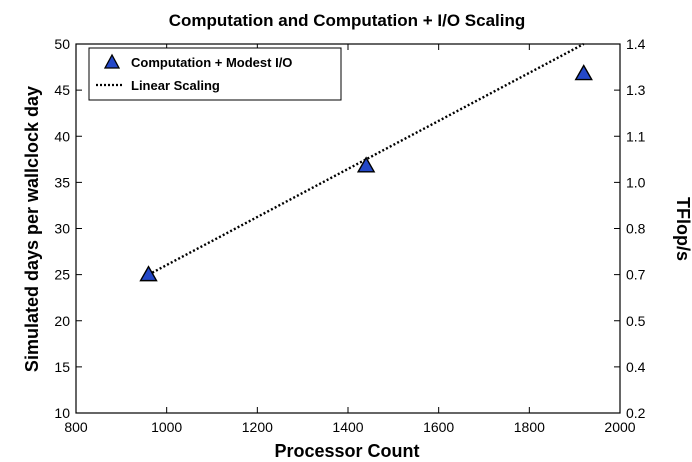 This screenshot has width=692, height=462. I want to click on y-tick-label: 40, so click(62, 136).